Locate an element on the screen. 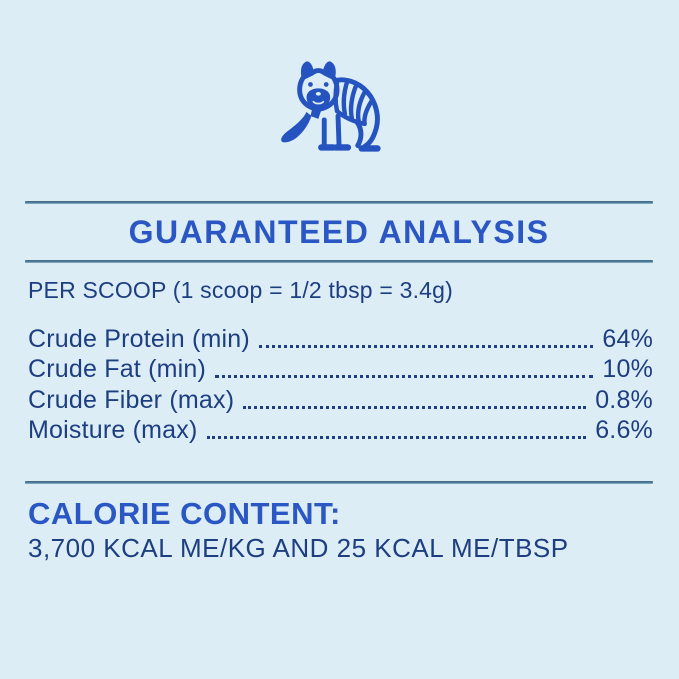 Image resolution: width=679 pixels, height=679 pixels. row-value: 64% is located at coordinates (627, 338).